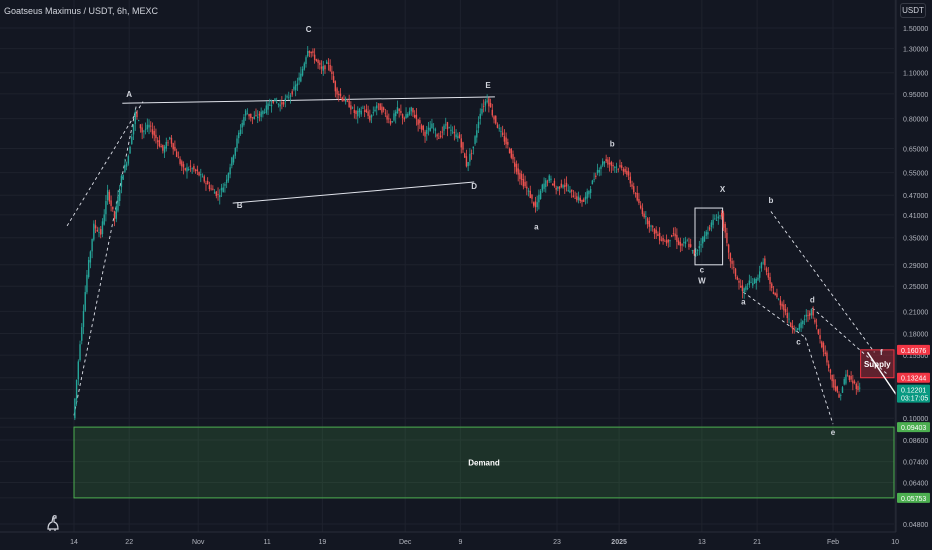  Describe the element at coordinates (913, 379) in the screenshot. I see `supply-bottom-price-tag: 0.13244` at that location.